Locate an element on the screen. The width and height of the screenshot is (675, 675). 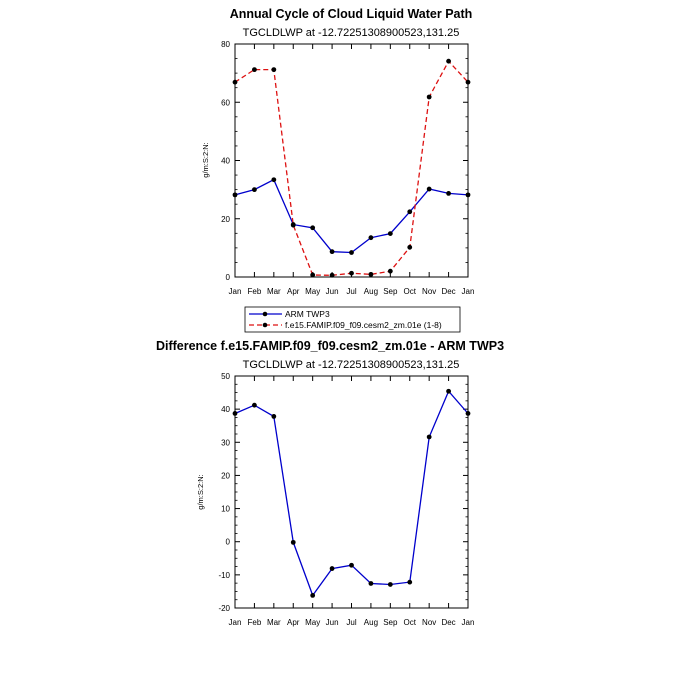
top-y-tick-label: 80 is located at coordinates (225, 44).